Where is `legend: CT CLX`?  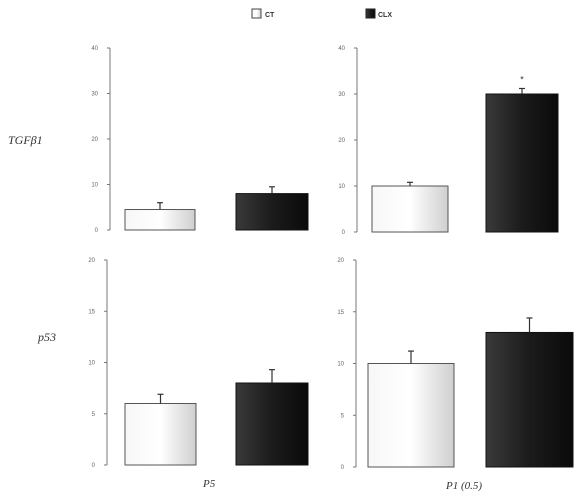
legend: CT CLX is located at coordinates (321, 13).